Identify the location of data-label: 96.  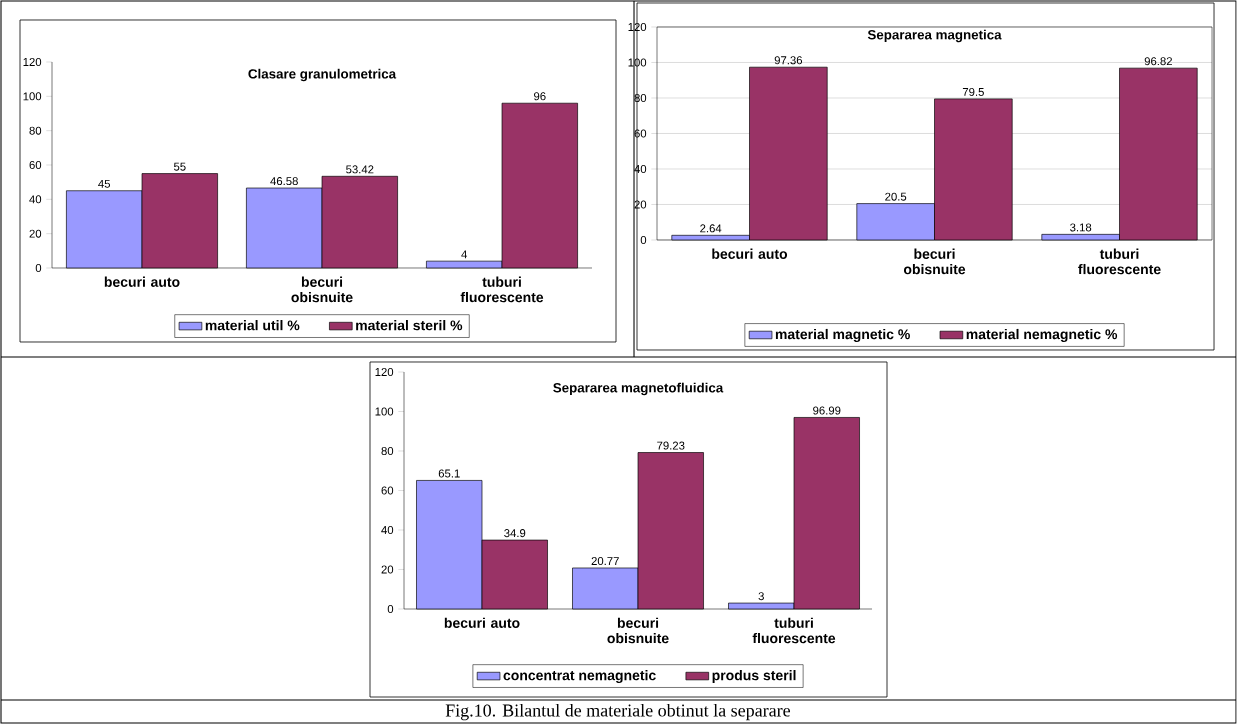
(540, 96).